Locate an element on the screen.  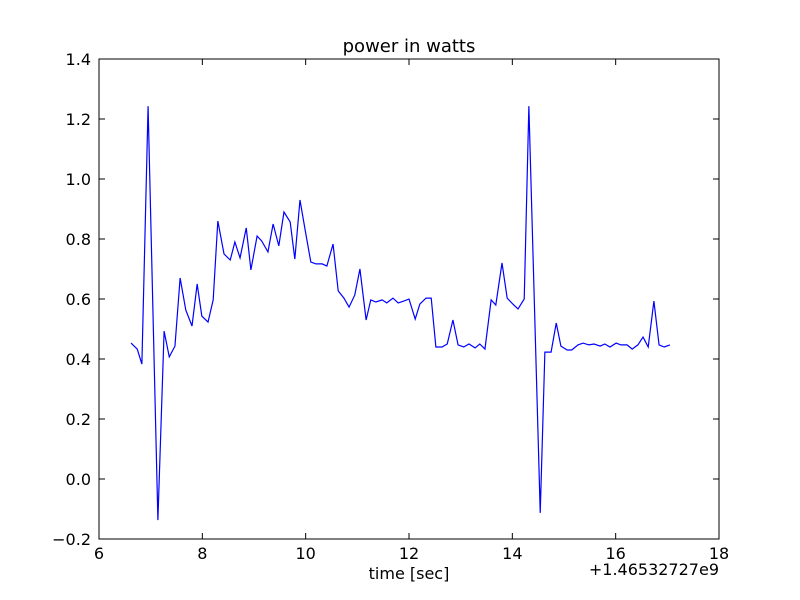
y-tick-label: 0.4 is located at coordinates (78, 359).